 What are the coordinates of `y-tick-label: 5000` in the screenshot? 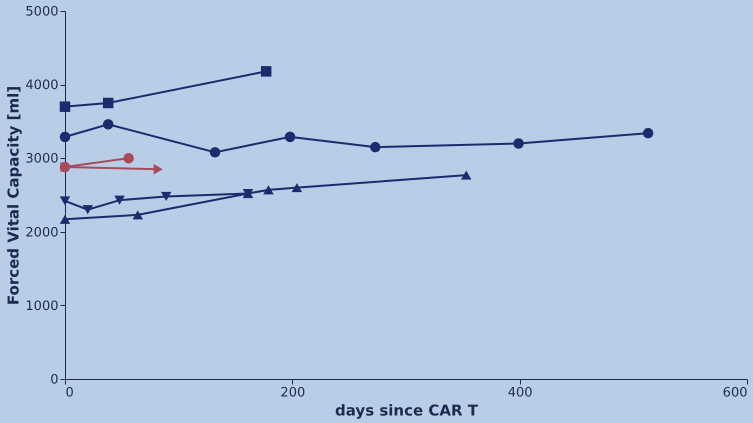 It's located at (41, 12).